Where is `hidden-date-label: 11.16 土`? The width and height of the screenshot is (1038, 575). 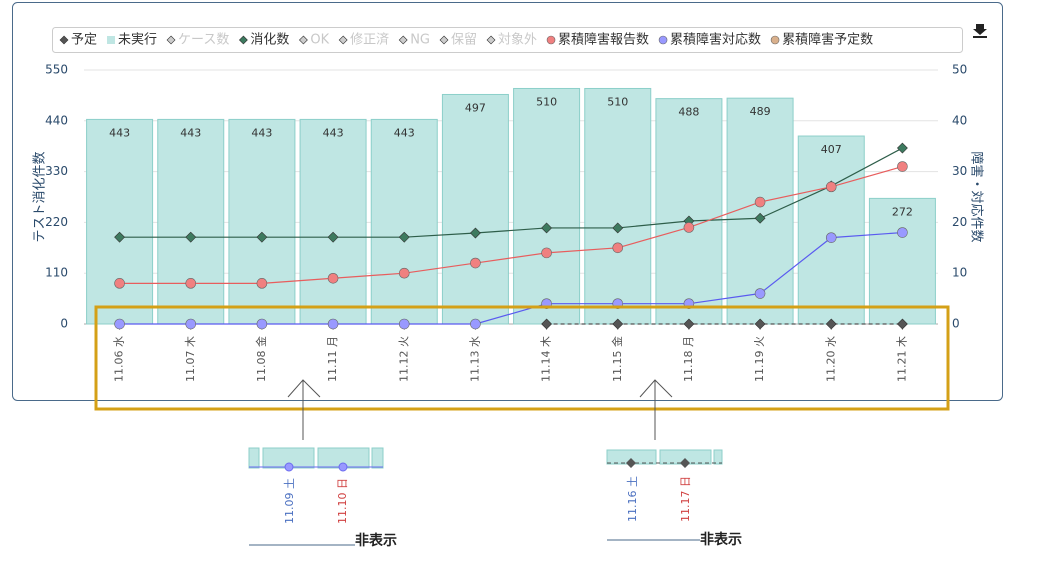 hidden-date-label: 11.16 土 is located at coordinates (632, 499).